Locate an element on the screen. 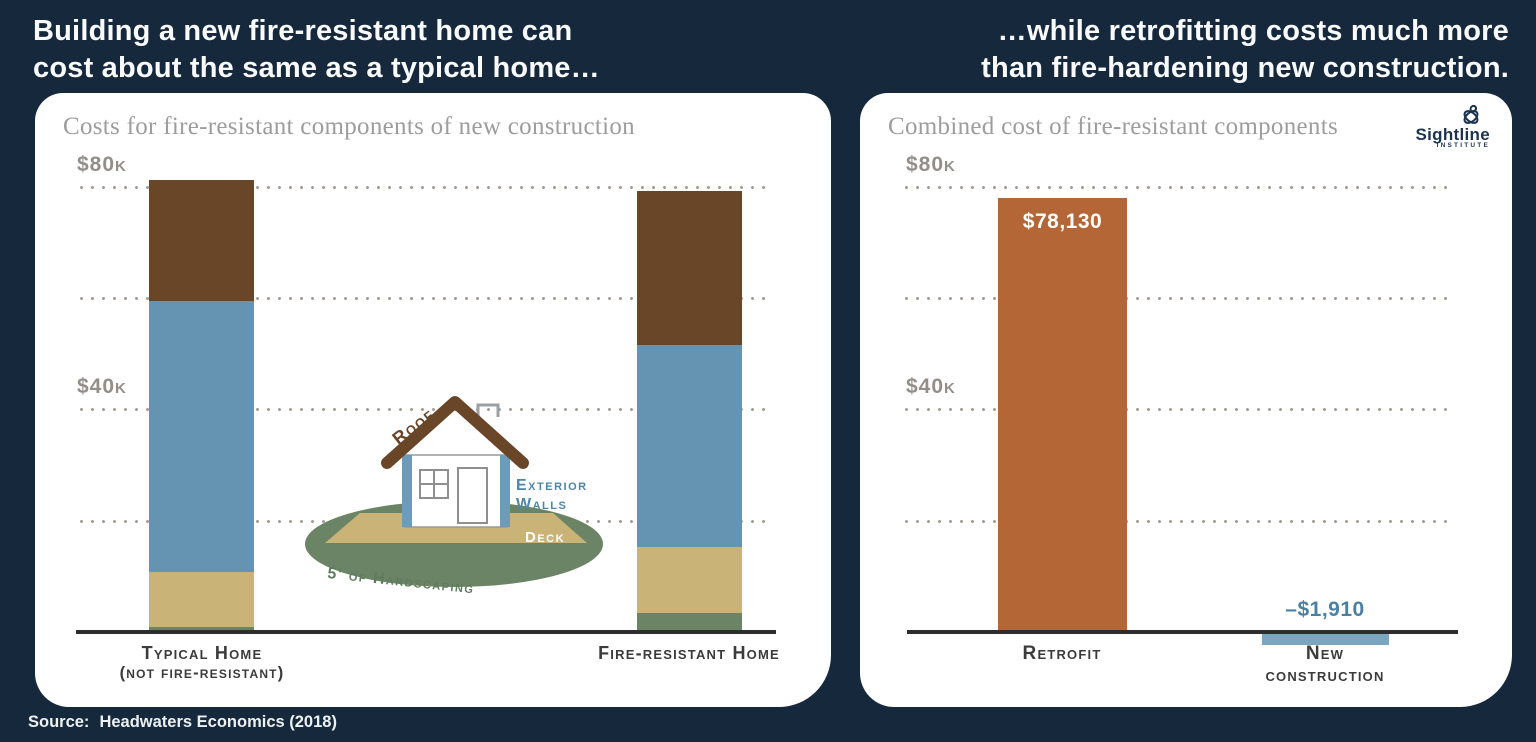  sightline-wordmark: Sightline is located at coordinates (1452, 134).